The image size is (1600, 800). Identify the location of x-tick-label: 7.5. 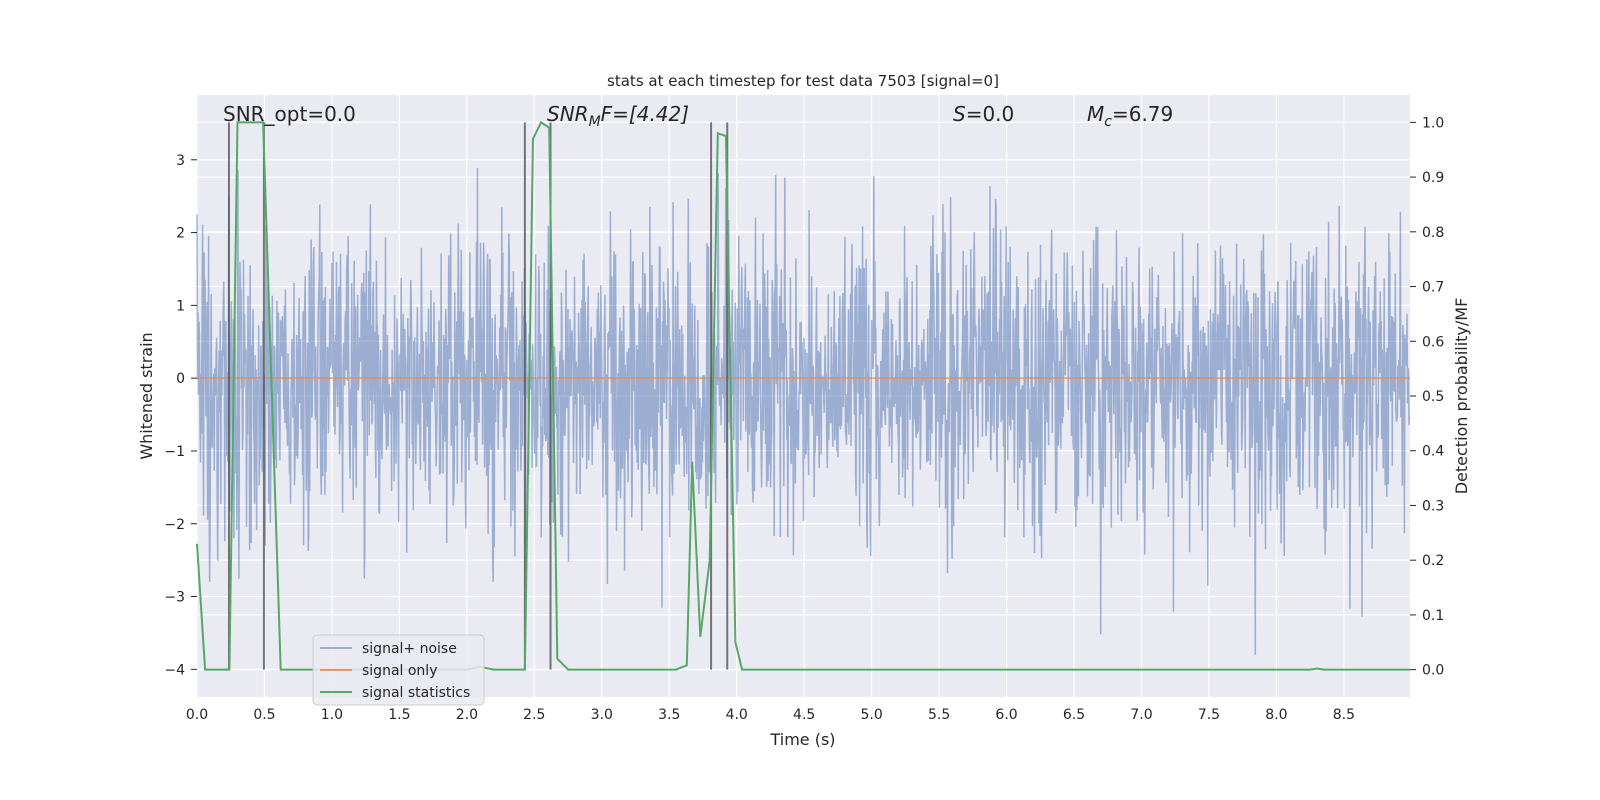
(1209, 715).